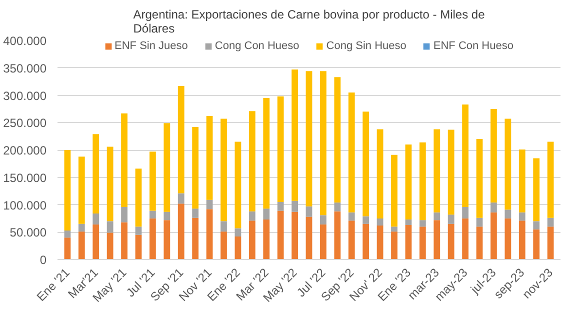  Describe the element at coordinates (366, 46) in the screenshot. I see `legend-label: Cong Sin Hueso` at that location.